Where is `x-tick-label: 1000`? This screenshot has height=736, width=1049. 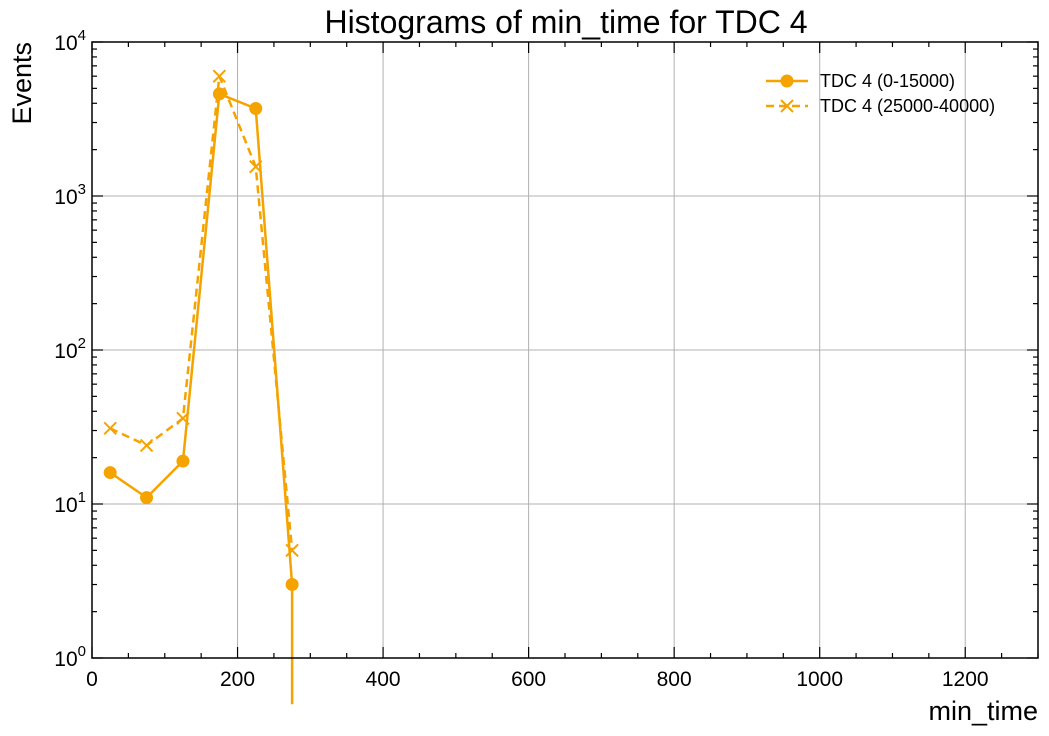 x-tick-label: 1000 is located at coordinates (819, 679).